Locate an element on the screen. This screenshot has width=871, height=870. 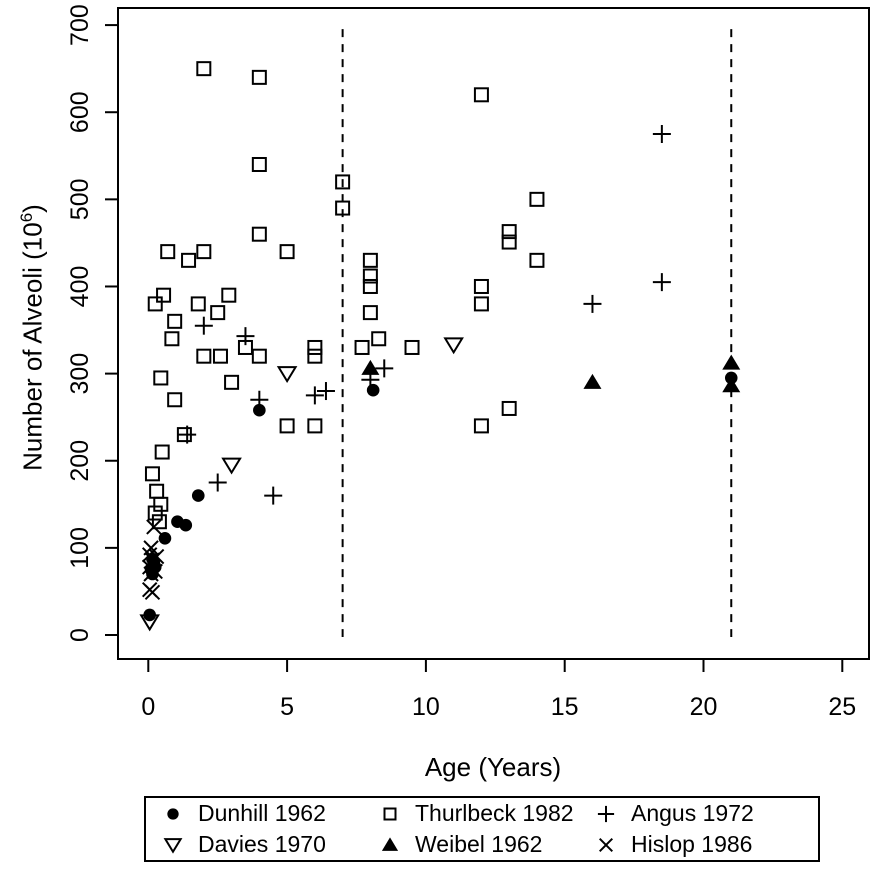
y-axis-tick-label: 500 is located at coordinates (80, 199).